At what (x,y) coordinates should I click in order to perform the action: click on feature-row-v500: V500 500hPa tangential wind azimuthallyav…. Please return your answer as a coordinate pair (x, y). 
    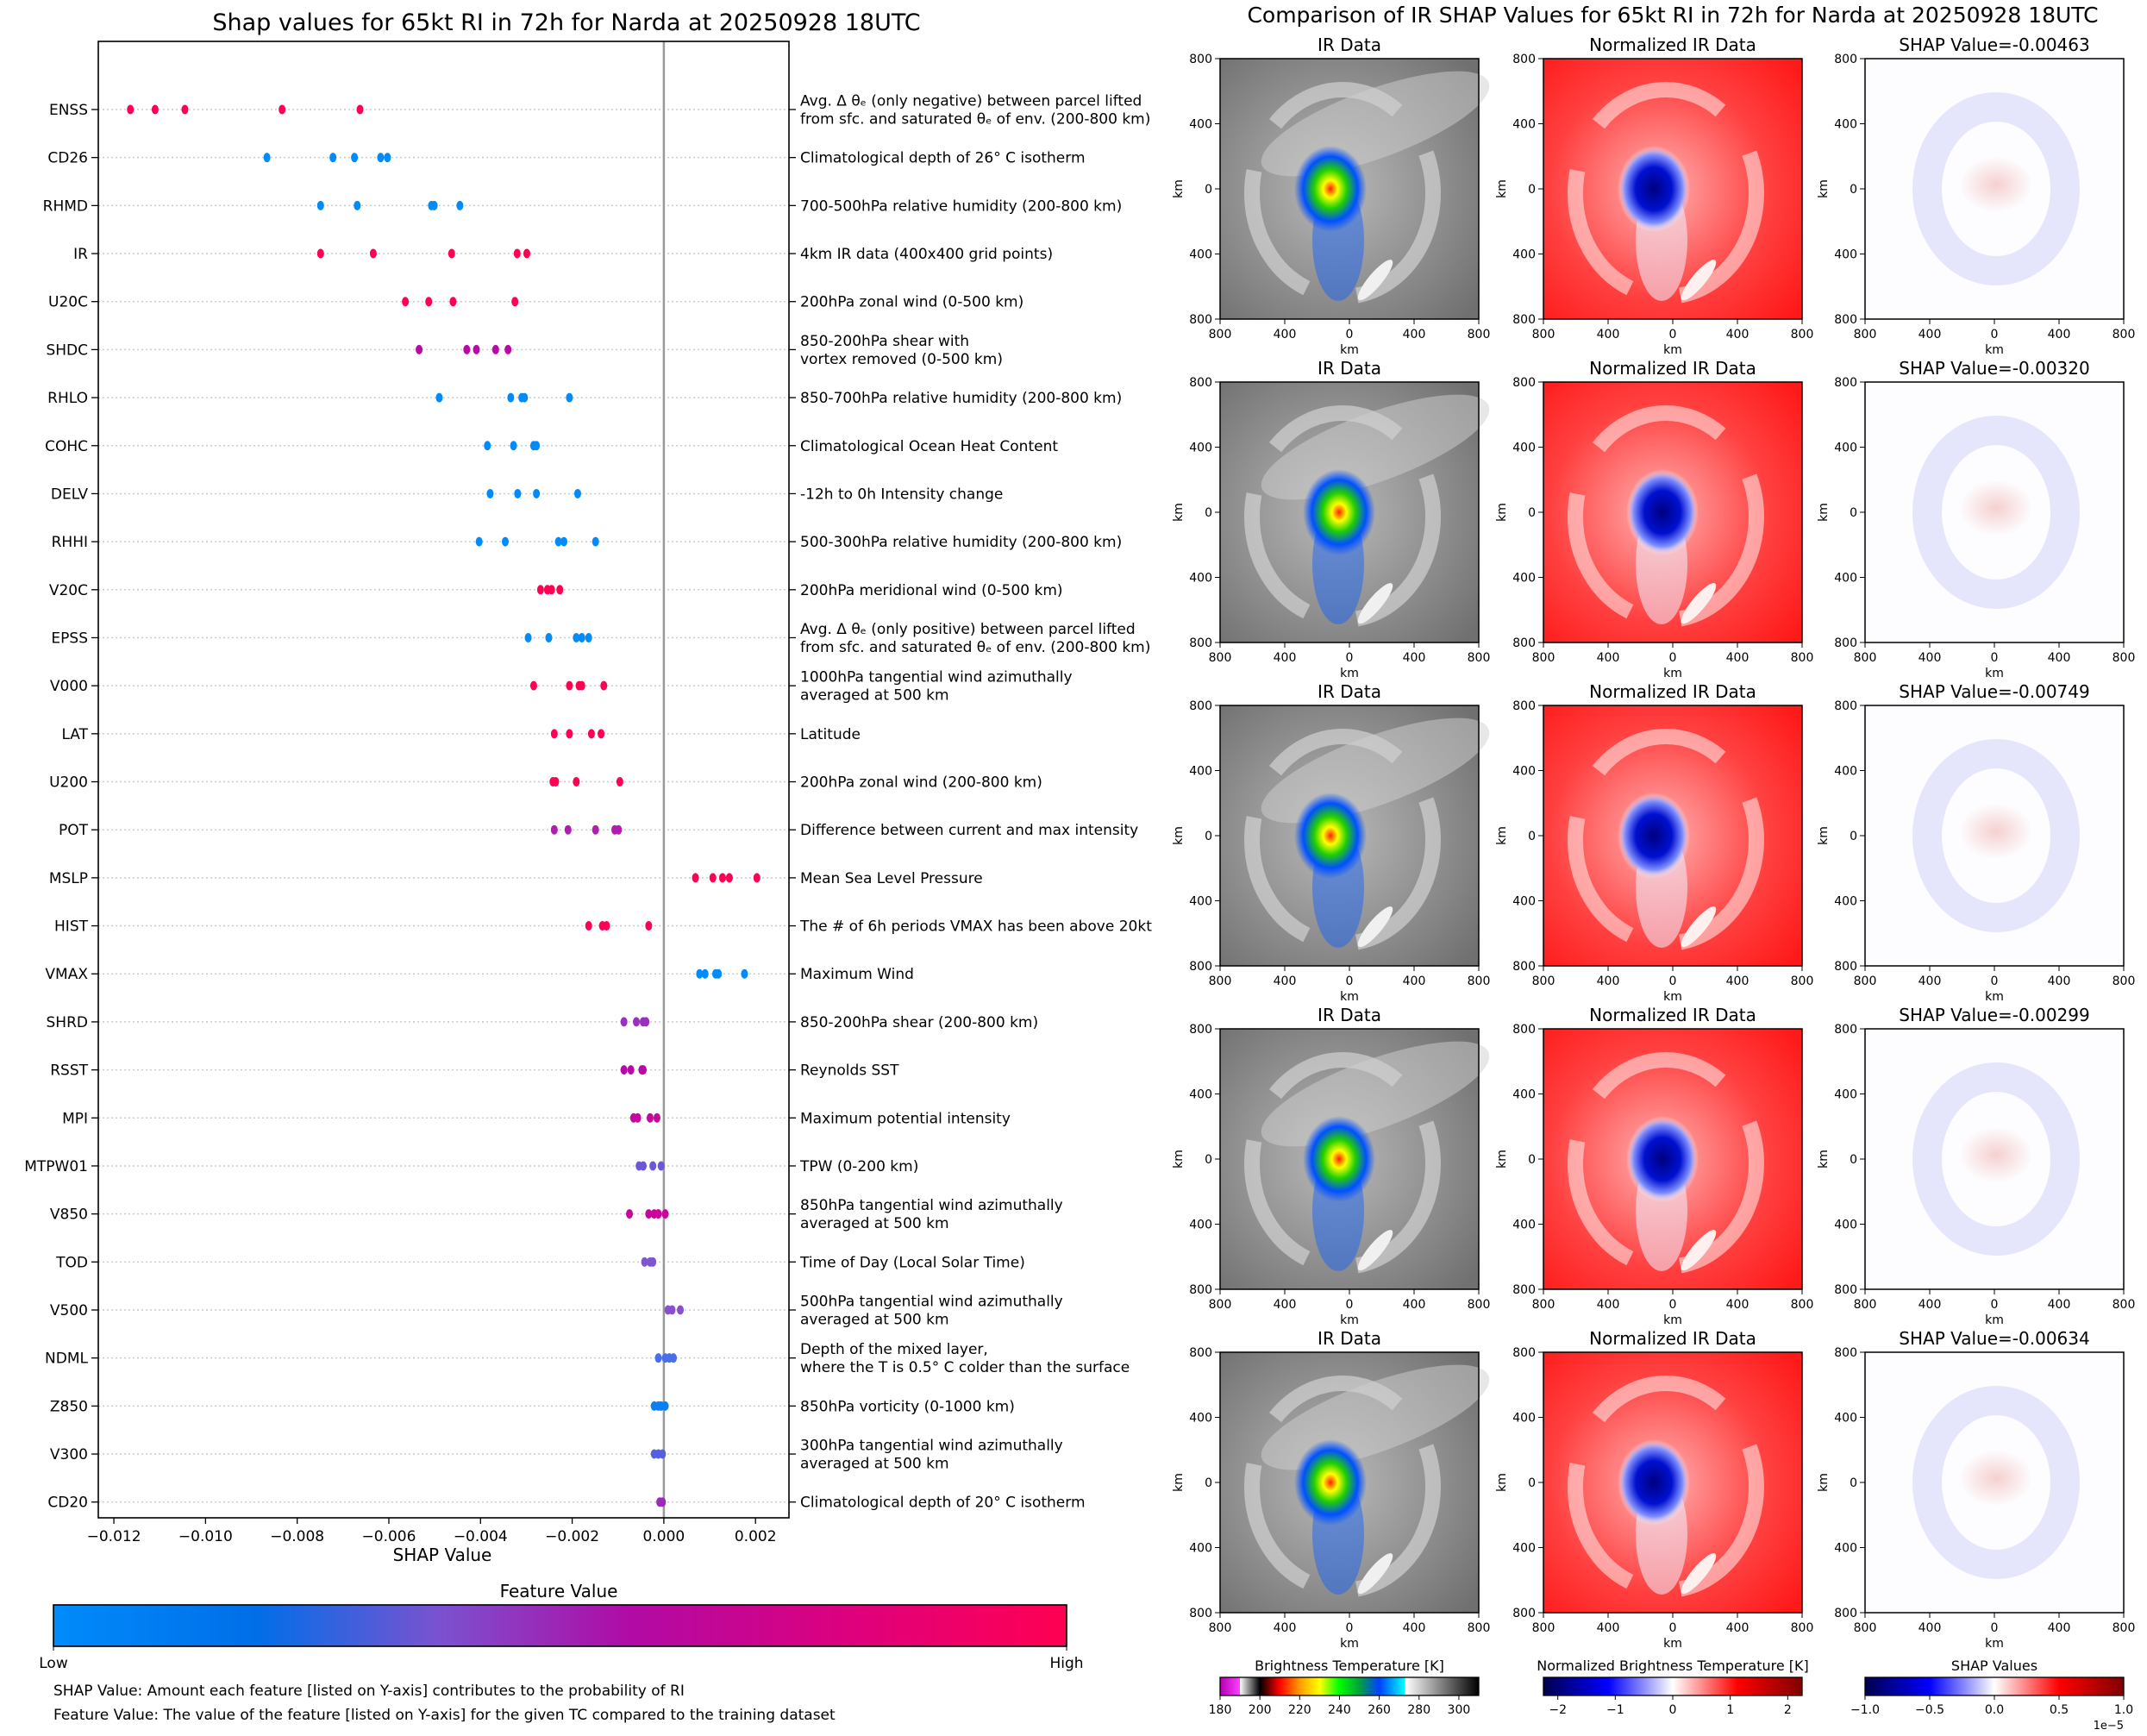
    Looking at the image, I should click on (556, 1311).